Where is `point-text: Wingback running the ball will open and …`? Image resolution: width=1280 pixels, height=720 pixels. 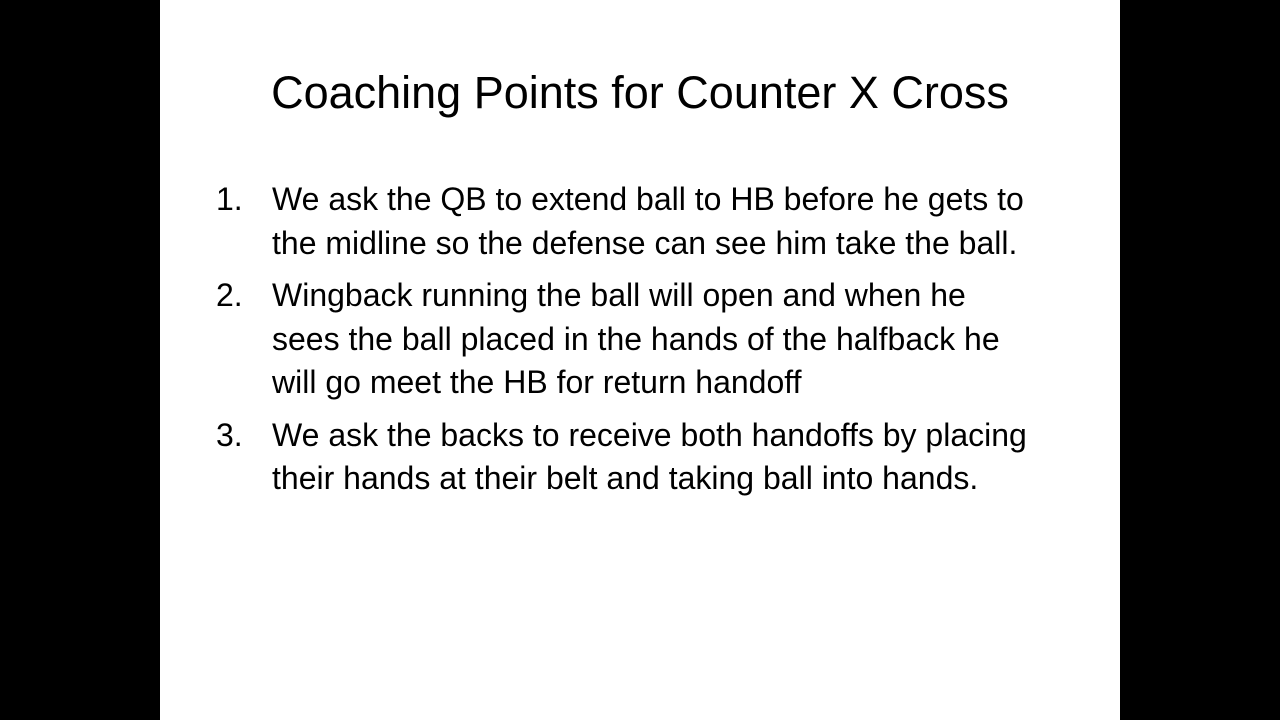
point-text: Wingback running the ball will open and … is located at coordinates (636, 338).